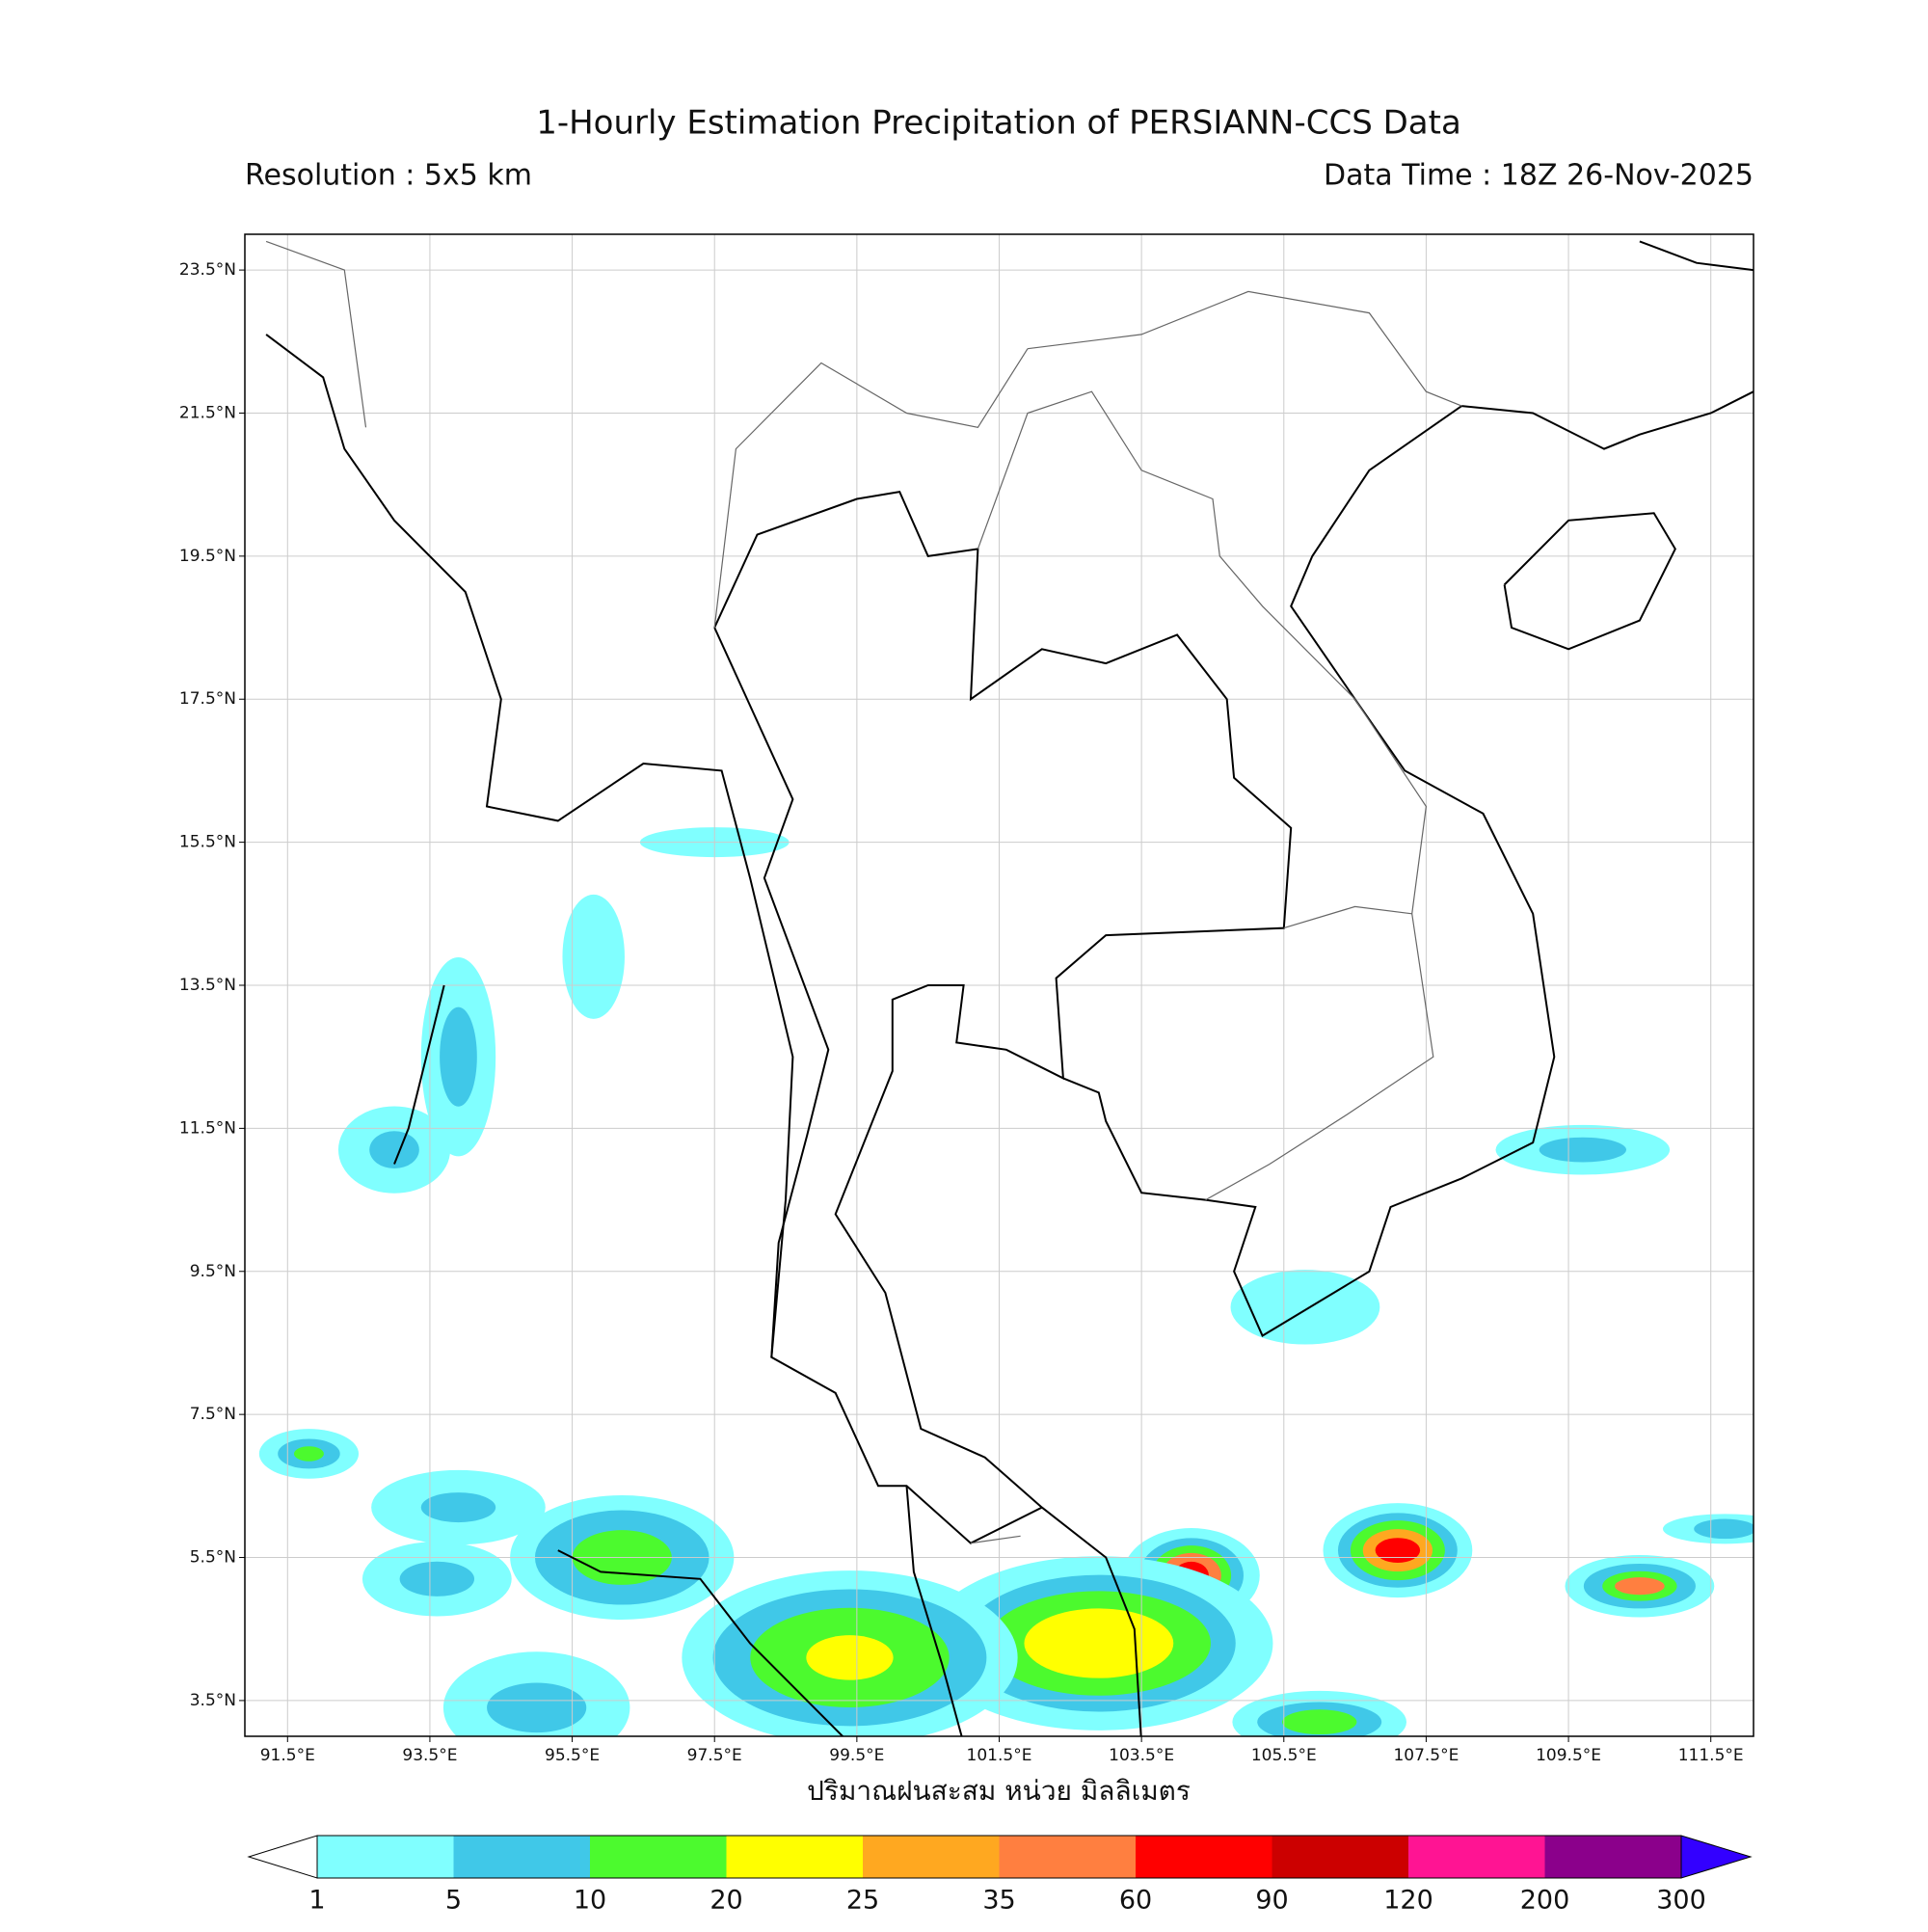 This screenshot has height=1932, width=1928. I want to click on x-tick-label: 109.5°E, so click(1569, 1756).